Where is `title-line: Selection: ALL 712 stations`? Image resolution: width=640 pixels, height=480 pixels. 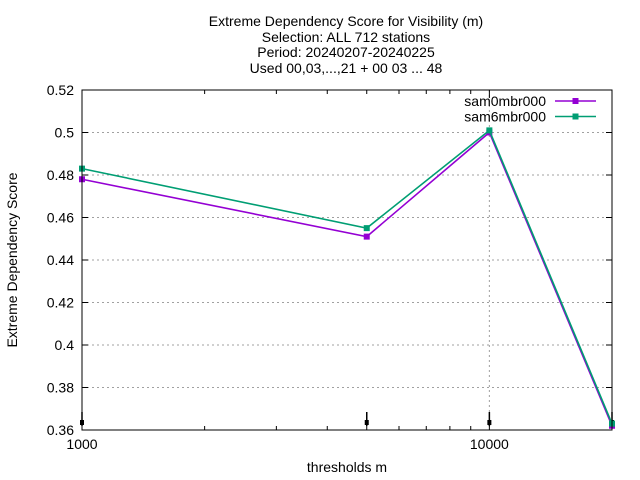
title-line: Selection: ALL 712 stations is located at coordinates (346, 37).